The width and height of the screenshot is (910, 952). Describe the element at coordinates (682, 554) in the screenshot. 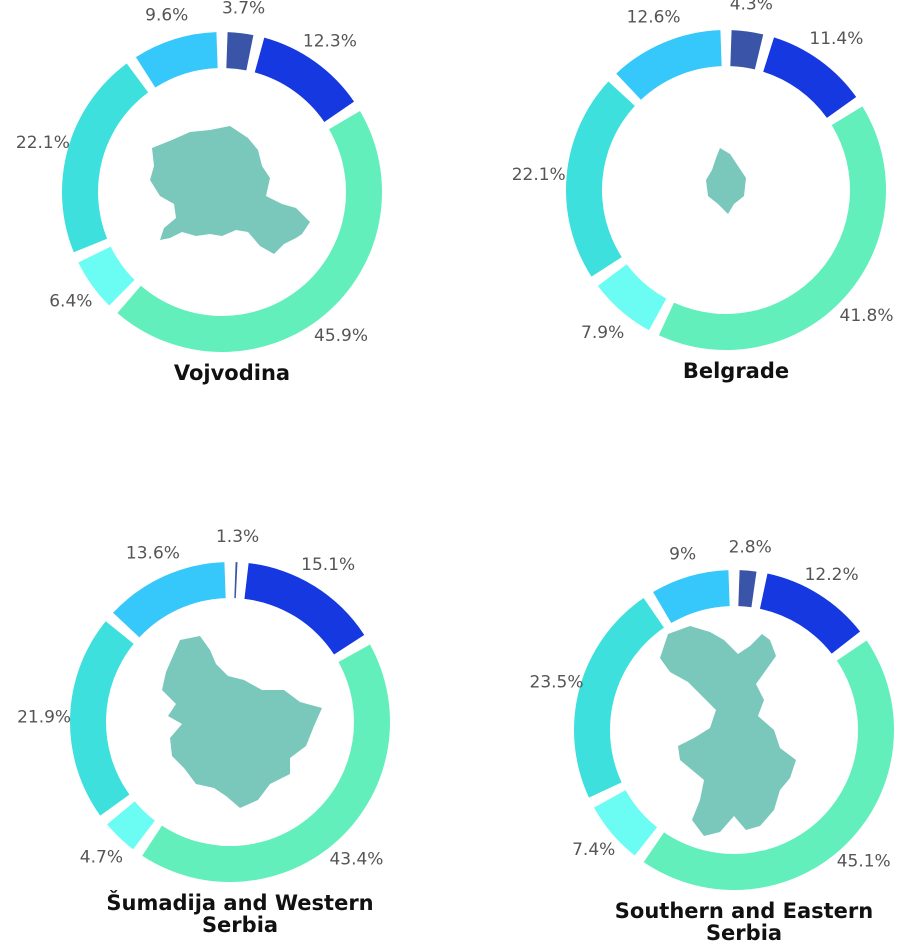

I see `segment-value-label: 9%` at that location.